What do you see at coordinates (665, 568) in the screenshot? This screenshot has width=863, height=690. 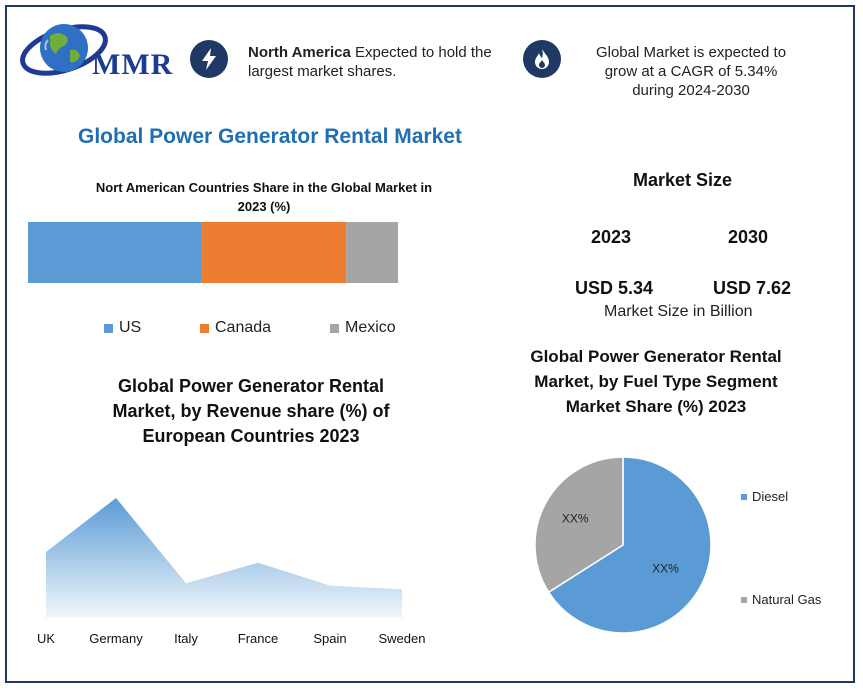 I see `pie-label-diesel: XX%` at bounding box center [665, 568].